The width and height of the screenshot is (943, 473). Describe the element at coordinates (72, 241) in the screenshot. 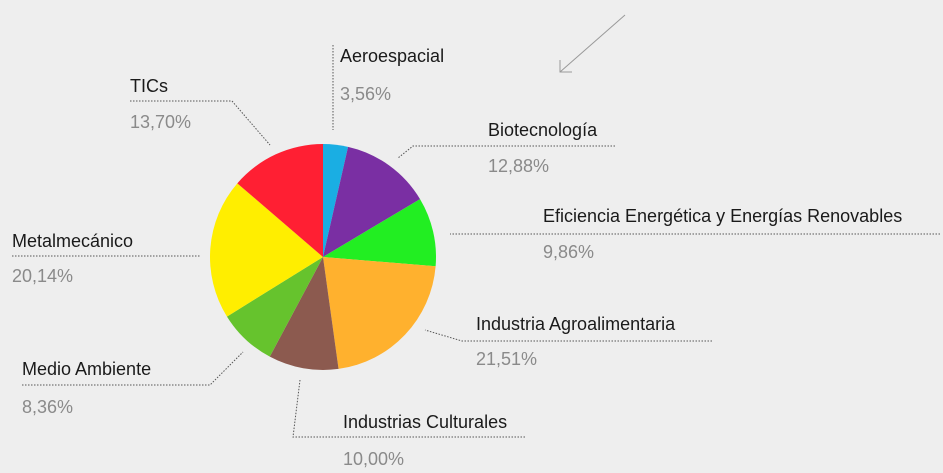

I see `slice-label: Metalmecánico` at that location.